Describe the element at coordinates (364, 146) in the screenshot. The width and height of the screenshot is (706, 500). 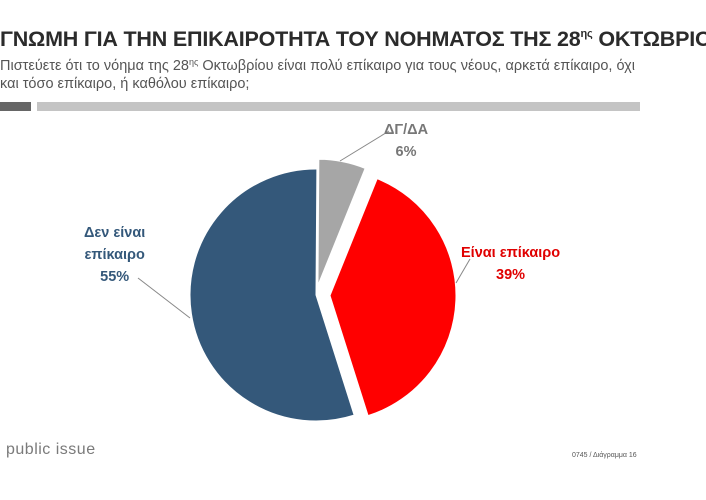
I see `leader-line-dk-na` at that location.